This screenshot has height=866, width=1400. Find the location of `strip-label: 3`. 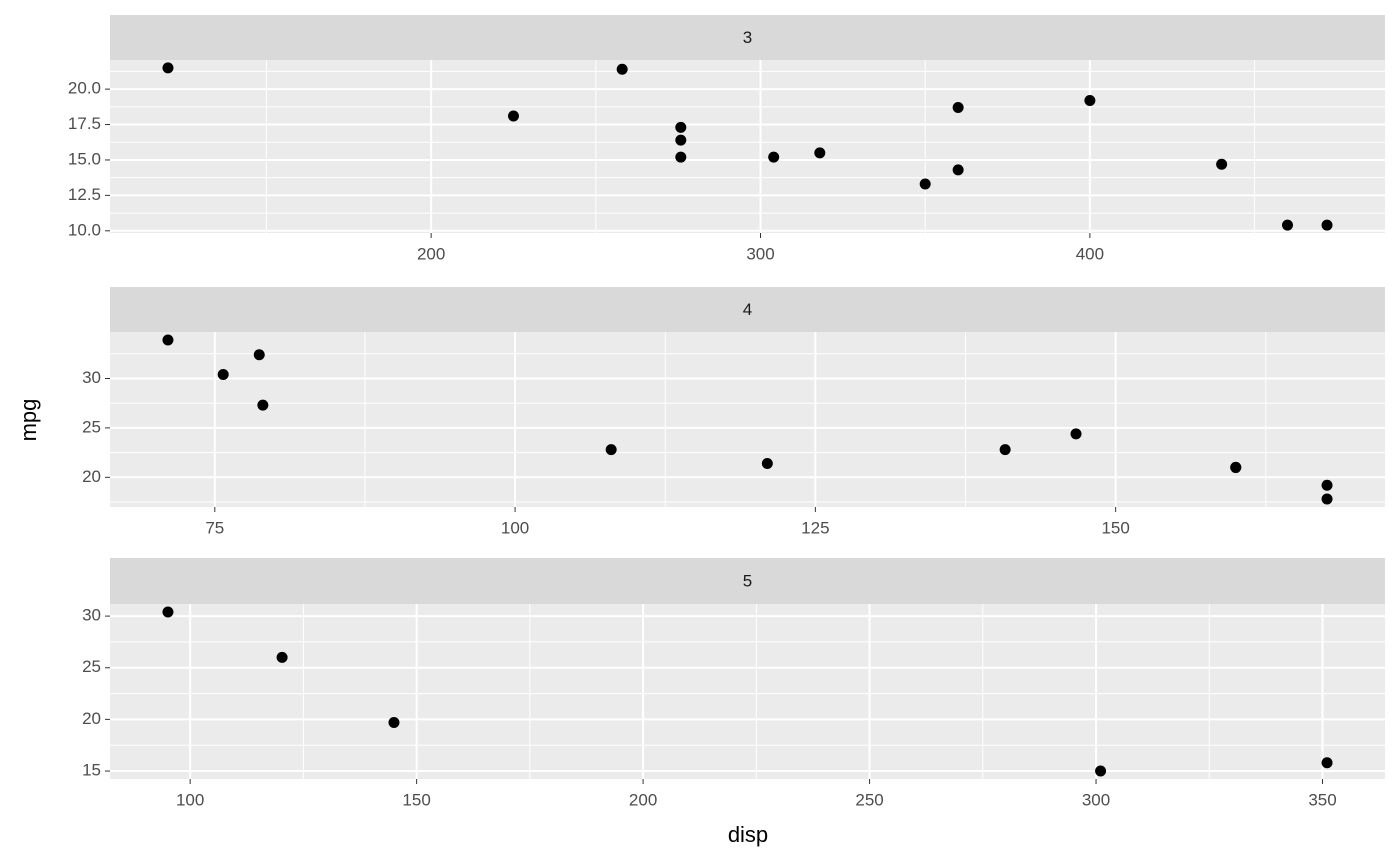

strip-label: 3 is located at coordinates (747, 37).